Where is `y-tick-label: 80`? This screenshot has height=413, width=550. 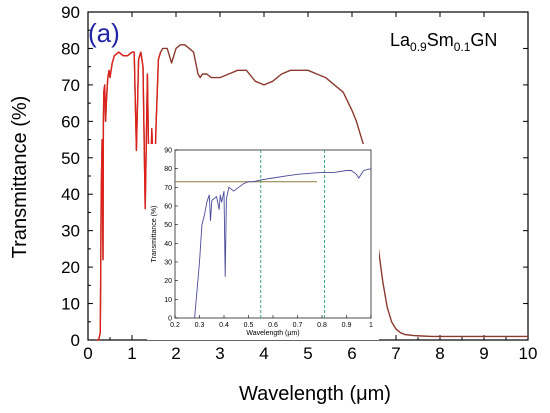 y-tick-label: 80 is located at coordinates (70, 48).